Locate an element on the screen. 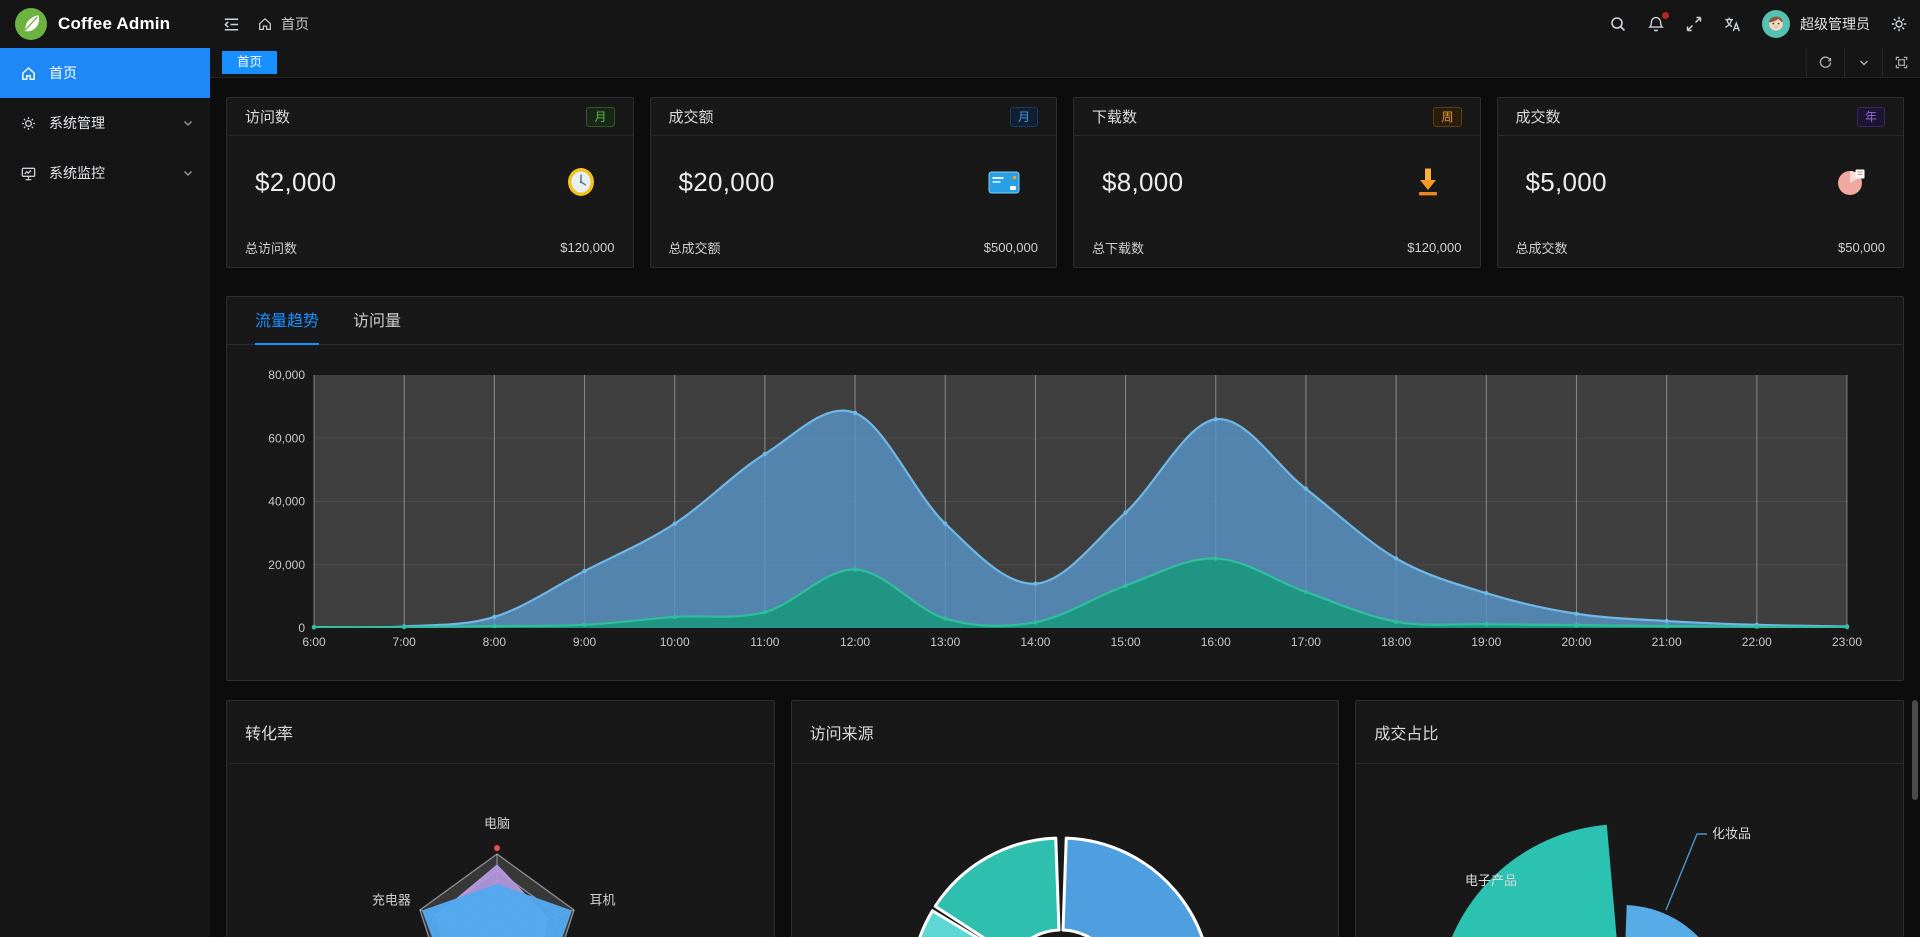  svg-text: 40,000 is located at coordinates (286, 502).